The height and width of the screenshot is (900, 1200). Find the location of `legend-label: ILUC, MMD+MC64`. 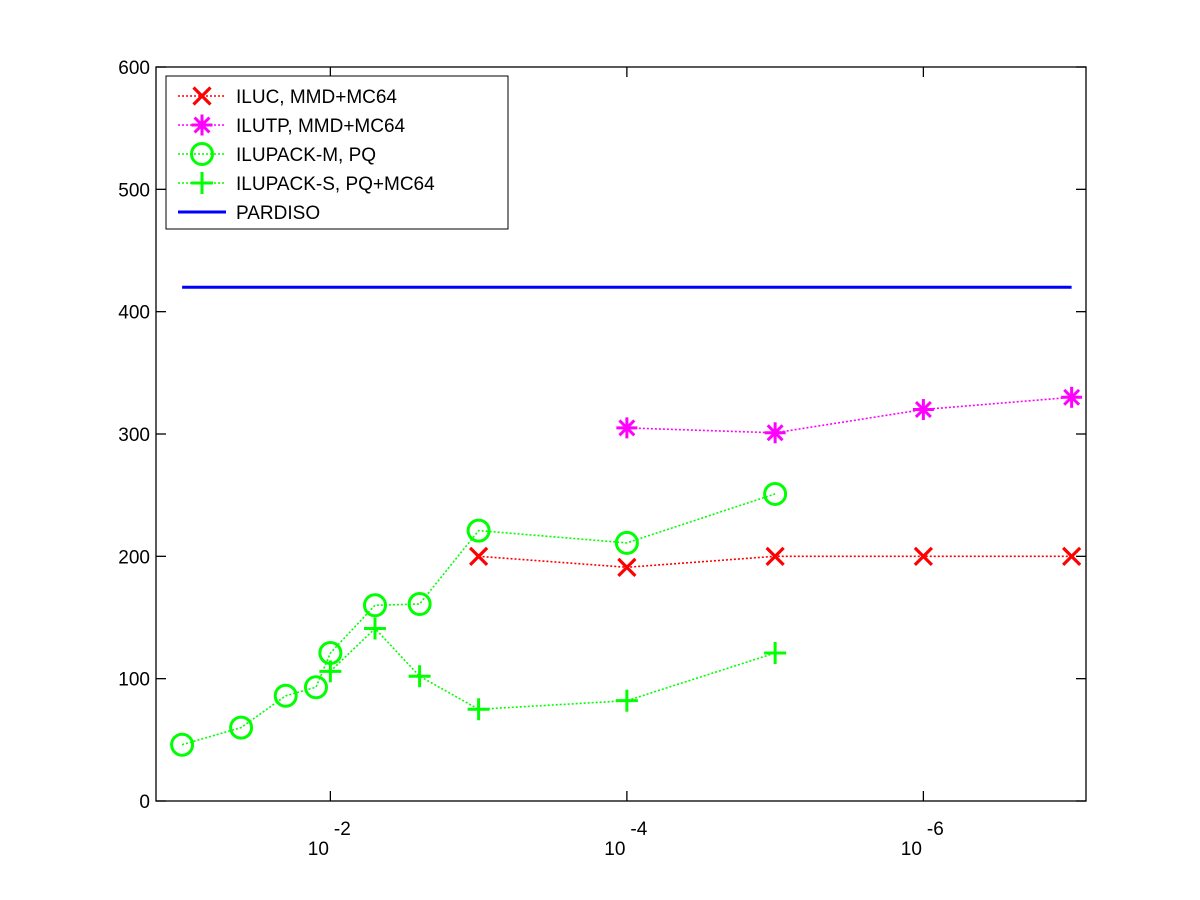

legend-label: ILUC, MMD+MC64 is located at coordinates (316, 97).